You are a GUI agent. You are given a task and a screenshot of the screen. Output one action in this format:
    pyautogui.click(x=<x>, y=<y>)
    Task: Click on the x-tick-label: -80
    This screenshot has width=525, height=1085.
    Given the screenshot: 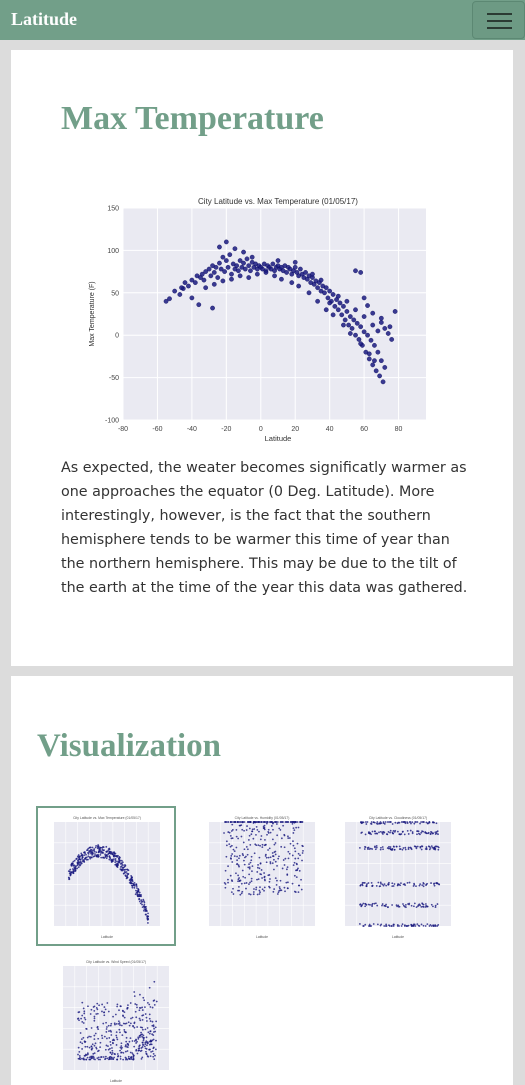 What is the action you would take?
    pyautogui.click(x=123, y=429)
    